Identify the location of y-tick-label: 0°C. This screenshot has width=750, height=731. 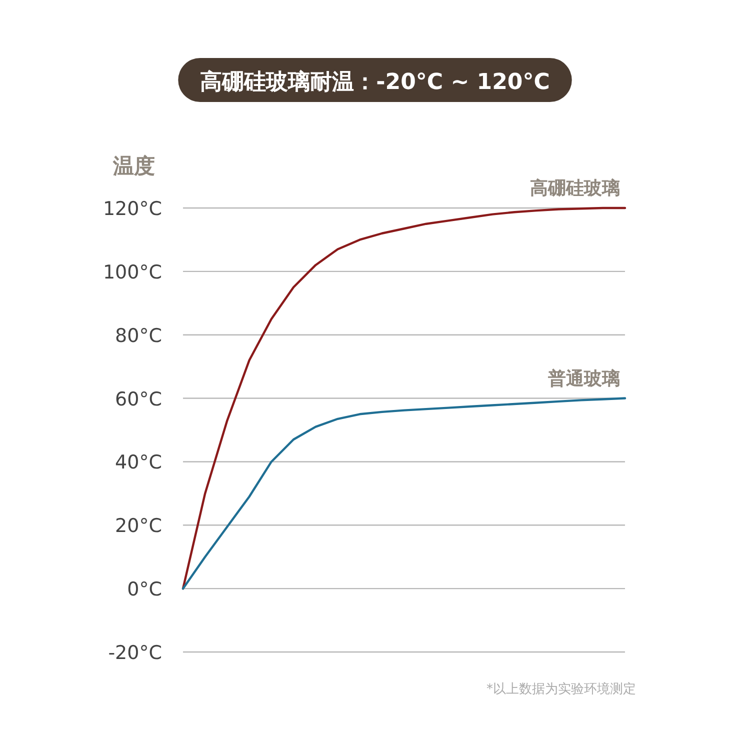
(144, 589).